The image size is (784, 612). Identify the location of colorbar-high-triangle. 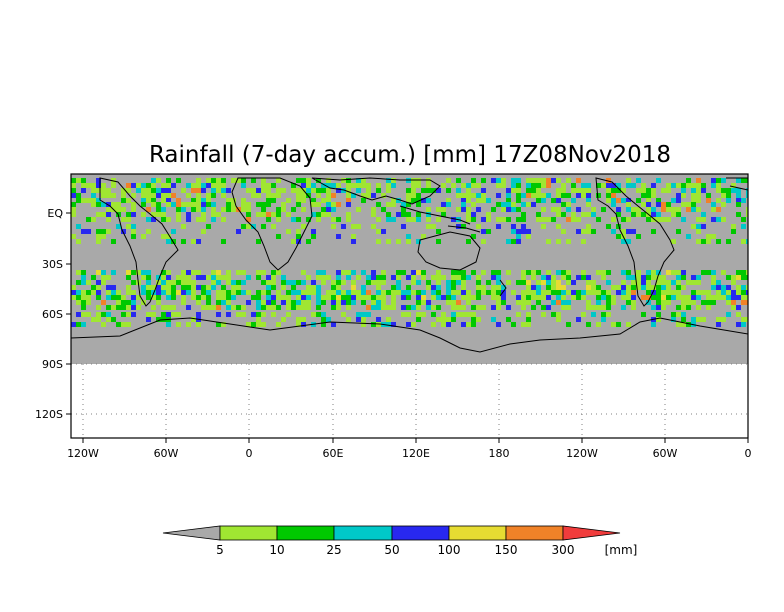
(591, 533).